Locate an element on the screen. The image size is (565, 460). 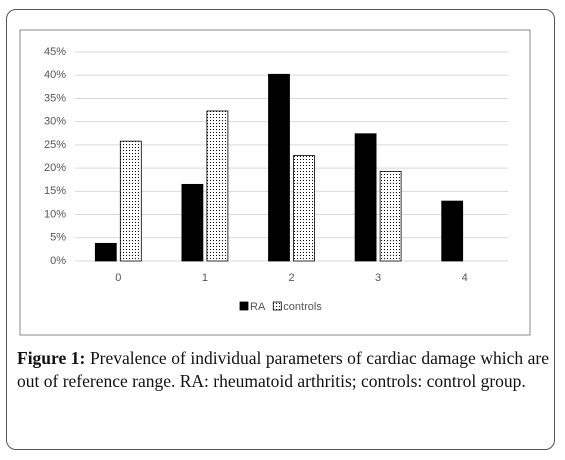
x-tick-label: 1 is located at coordinates (205, 278).